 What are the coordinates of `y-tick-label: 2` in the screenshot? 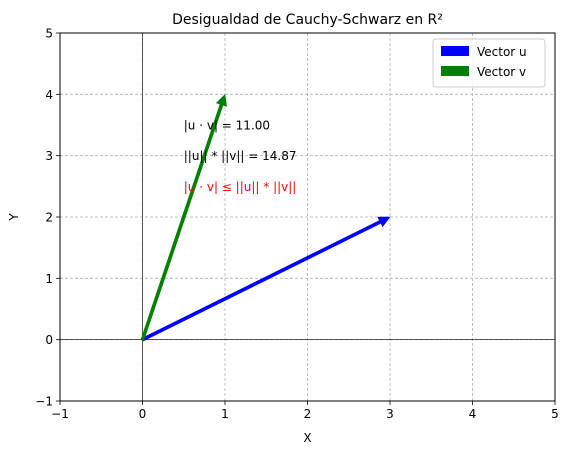 It's located at (49, 218).